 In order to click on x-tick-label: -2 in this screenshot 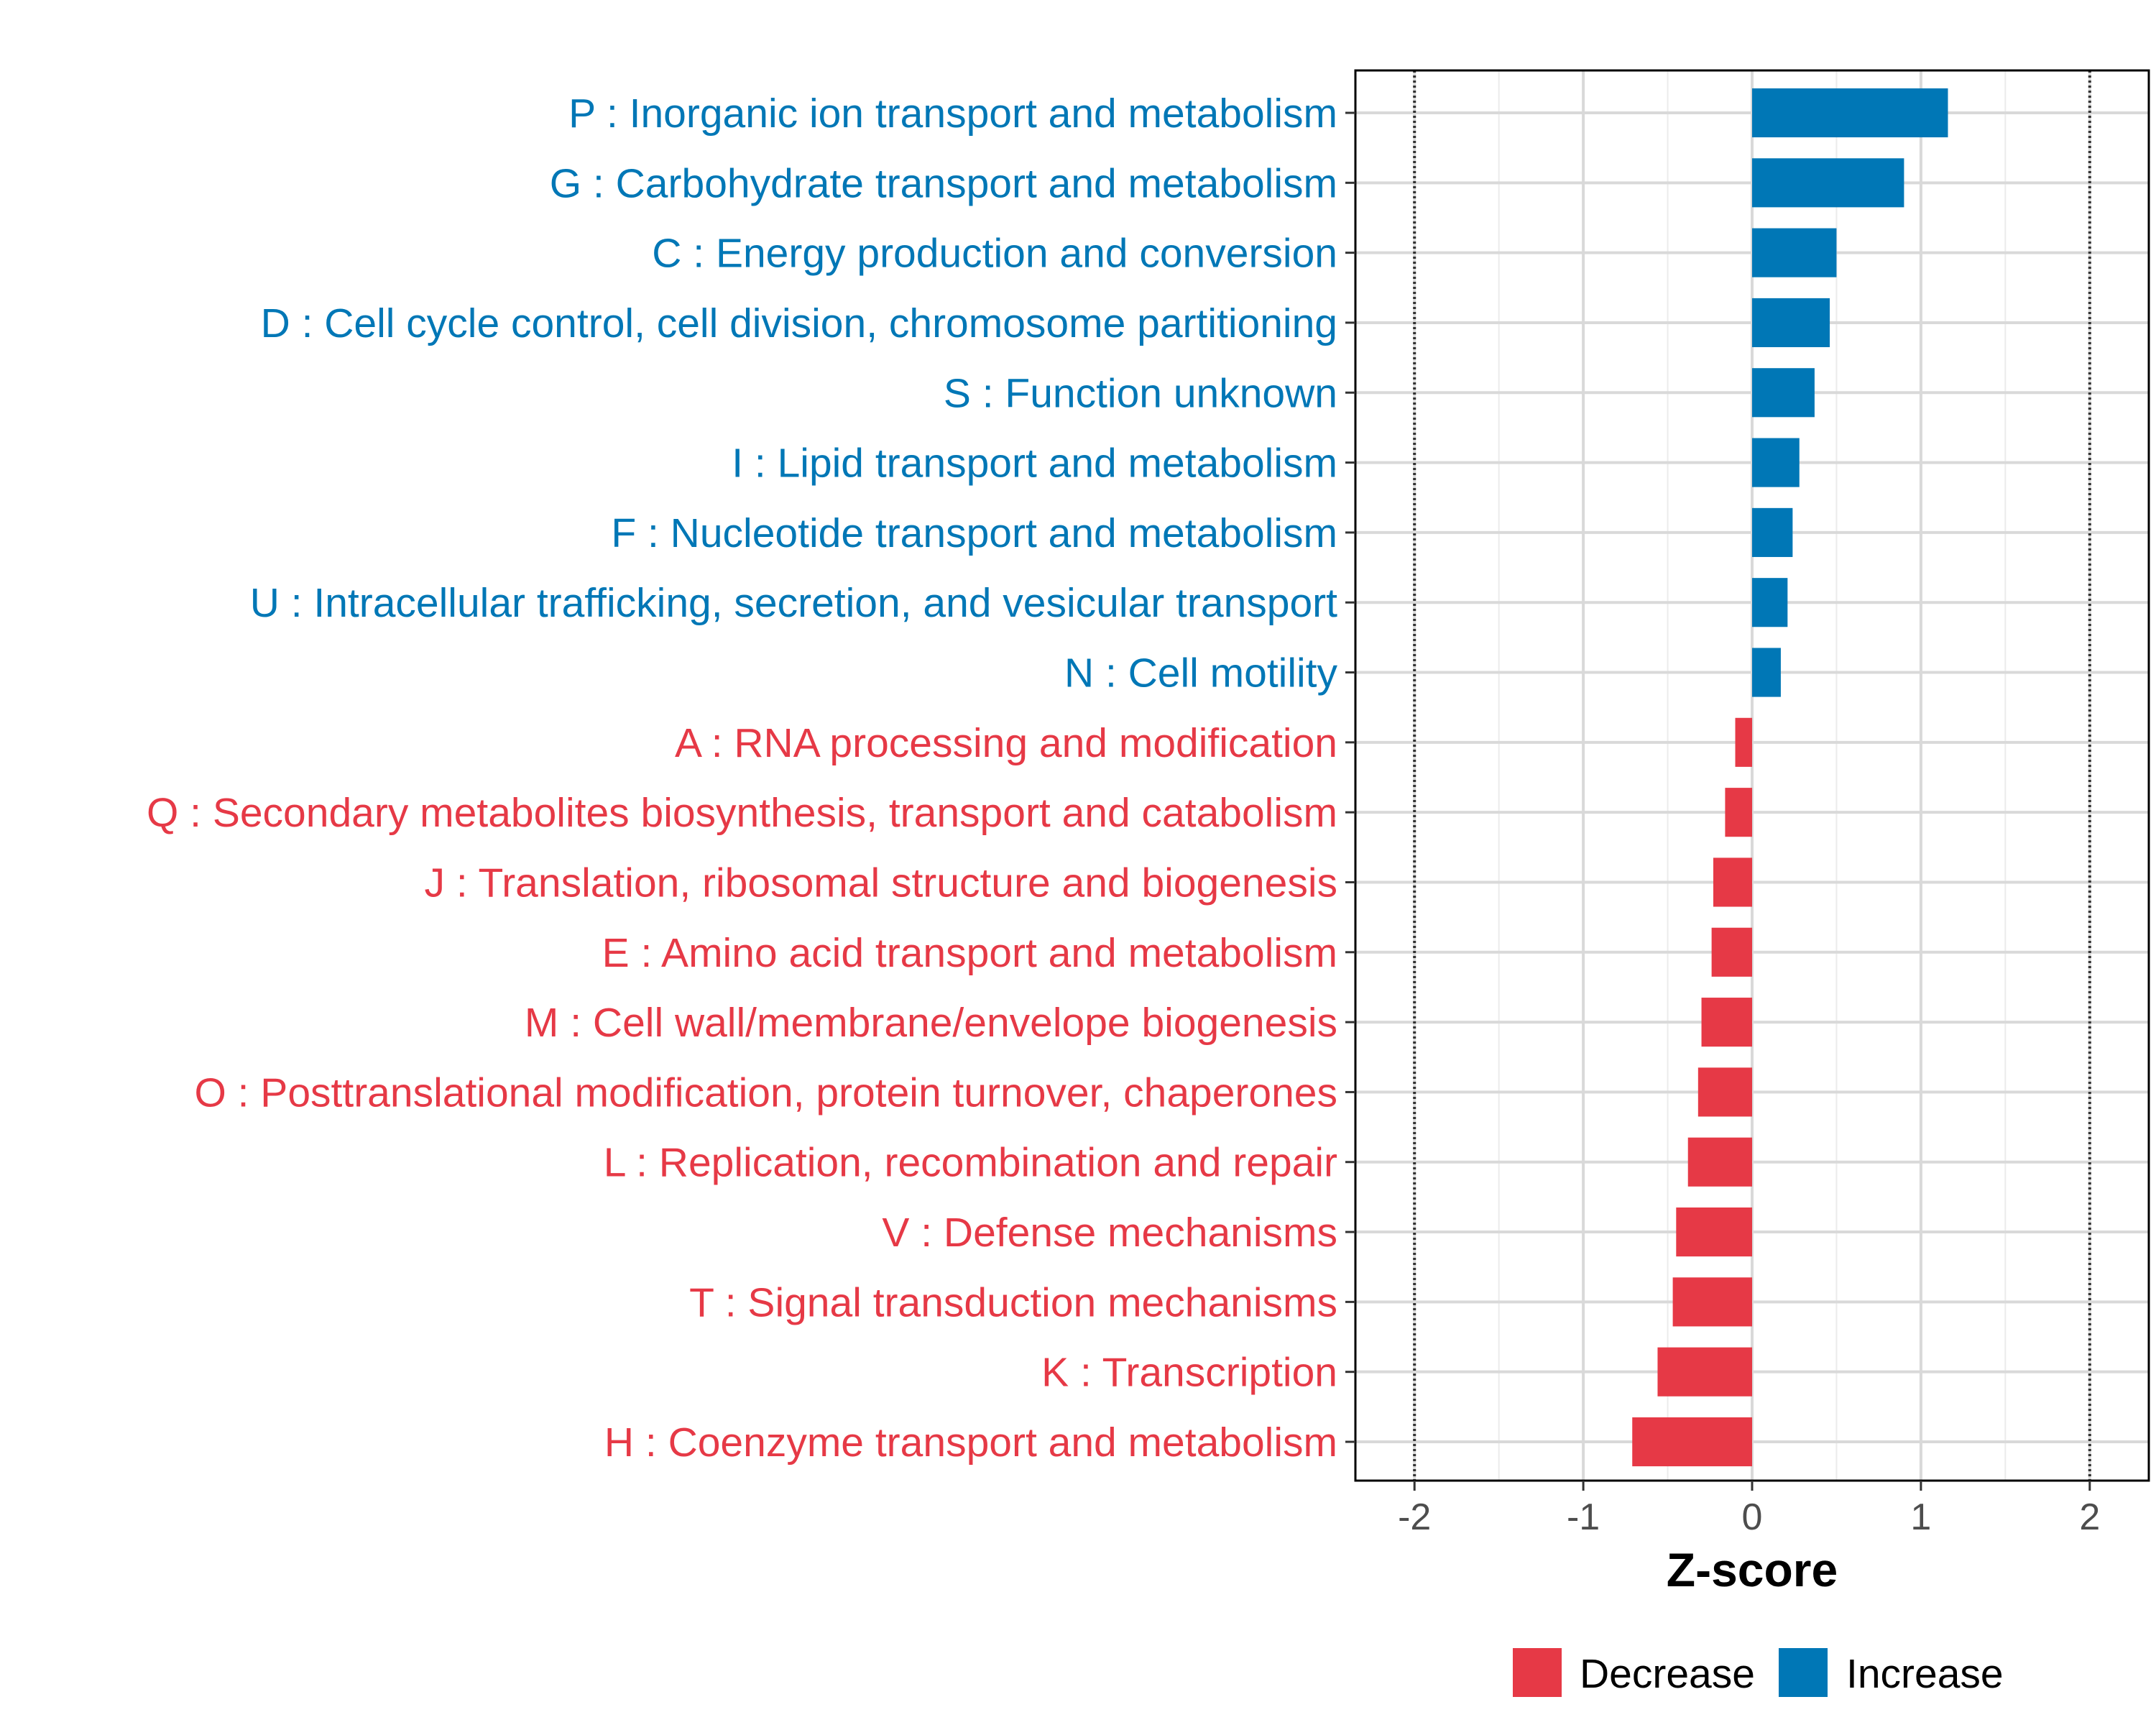, I will do `click(1414, 1517)`.